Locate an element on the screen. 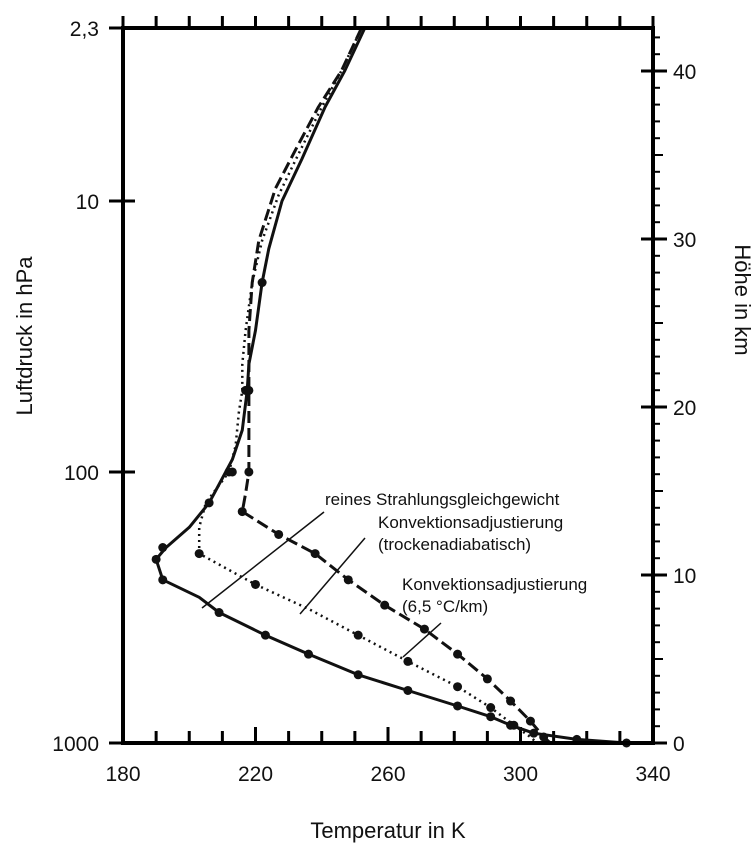 The width and height of the screenshot is (753, 845). x-tick-label: 340 is located at coordinates (652, 774).